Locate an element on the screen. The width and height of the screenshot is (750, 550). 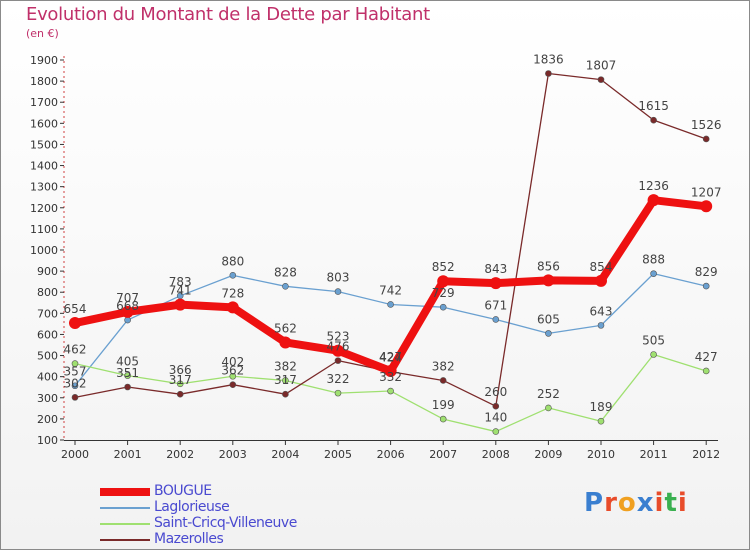
data-label: 742 is located at coordinates (390, 290).